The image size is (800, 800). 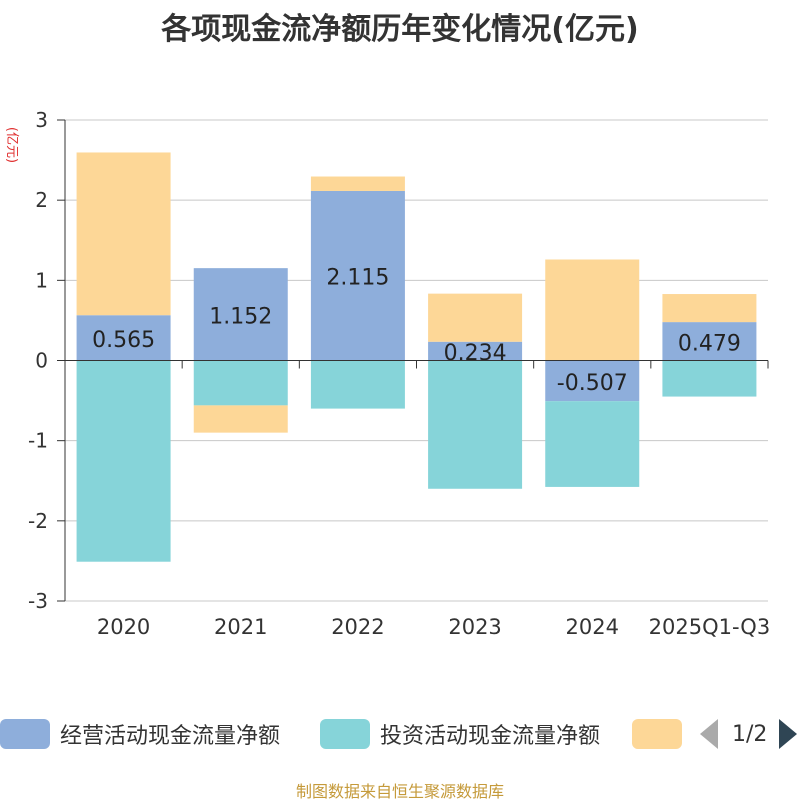 I want to click on y-tick-label: 0, so click(x=41, y=361).